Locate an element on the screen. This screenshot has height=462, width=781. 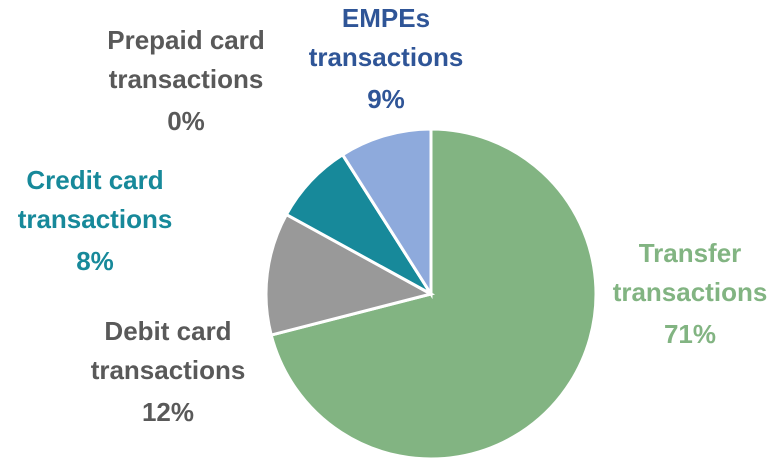
label-line: Prepaid card is located at coordinates (186, 40).